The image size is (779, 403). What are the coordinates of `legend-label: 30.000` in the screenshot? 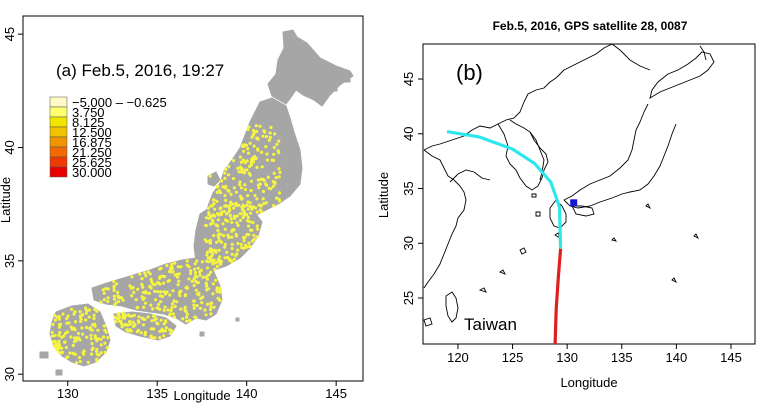 It's located at (92, 172).